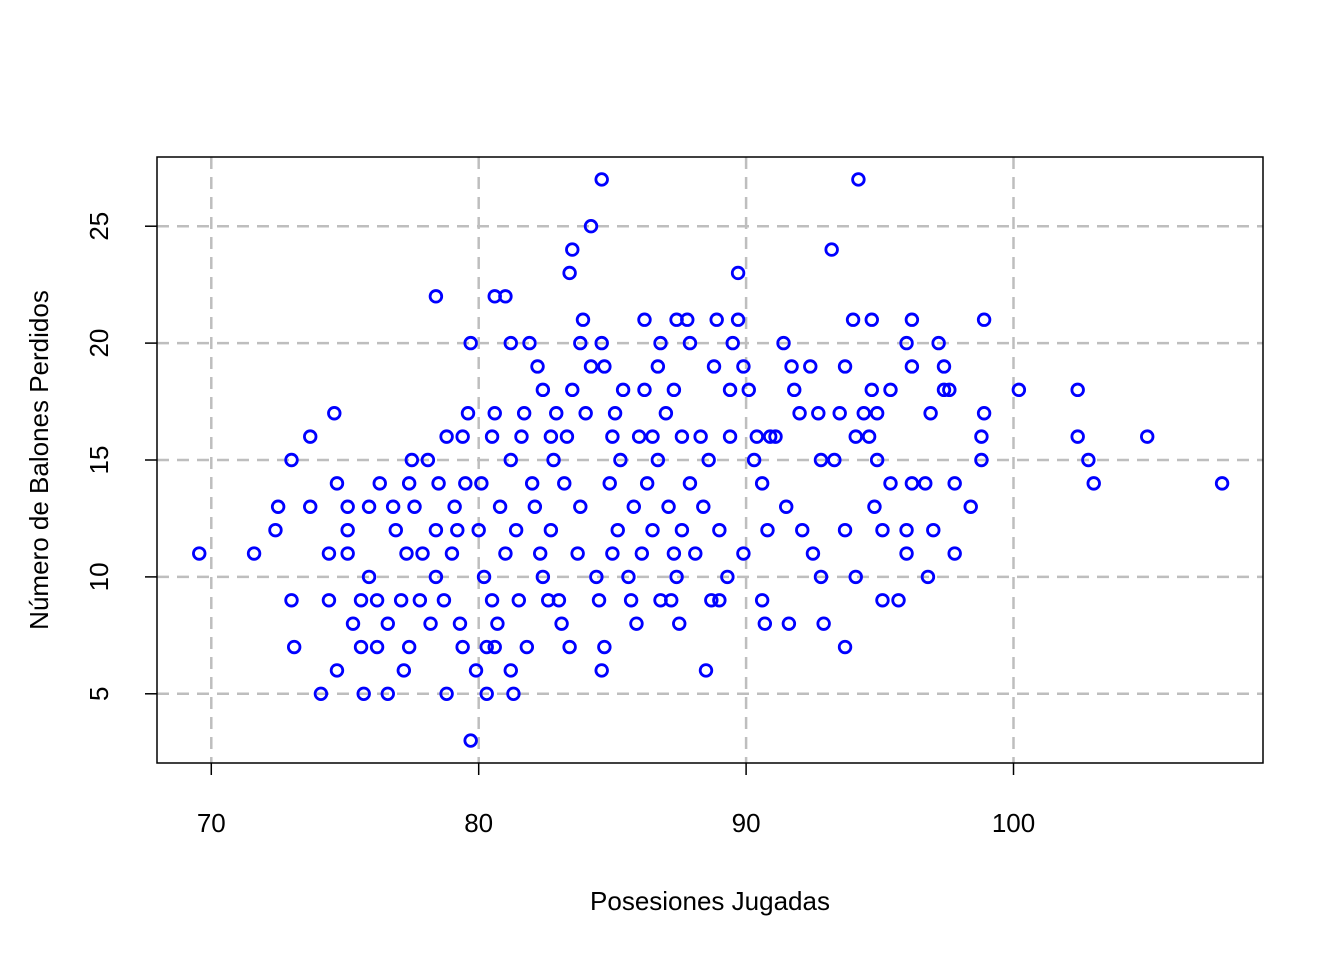 The width and height of the screenshot is (1344, 960). I want to click on y-tick-label: 25, so click(99, 226).